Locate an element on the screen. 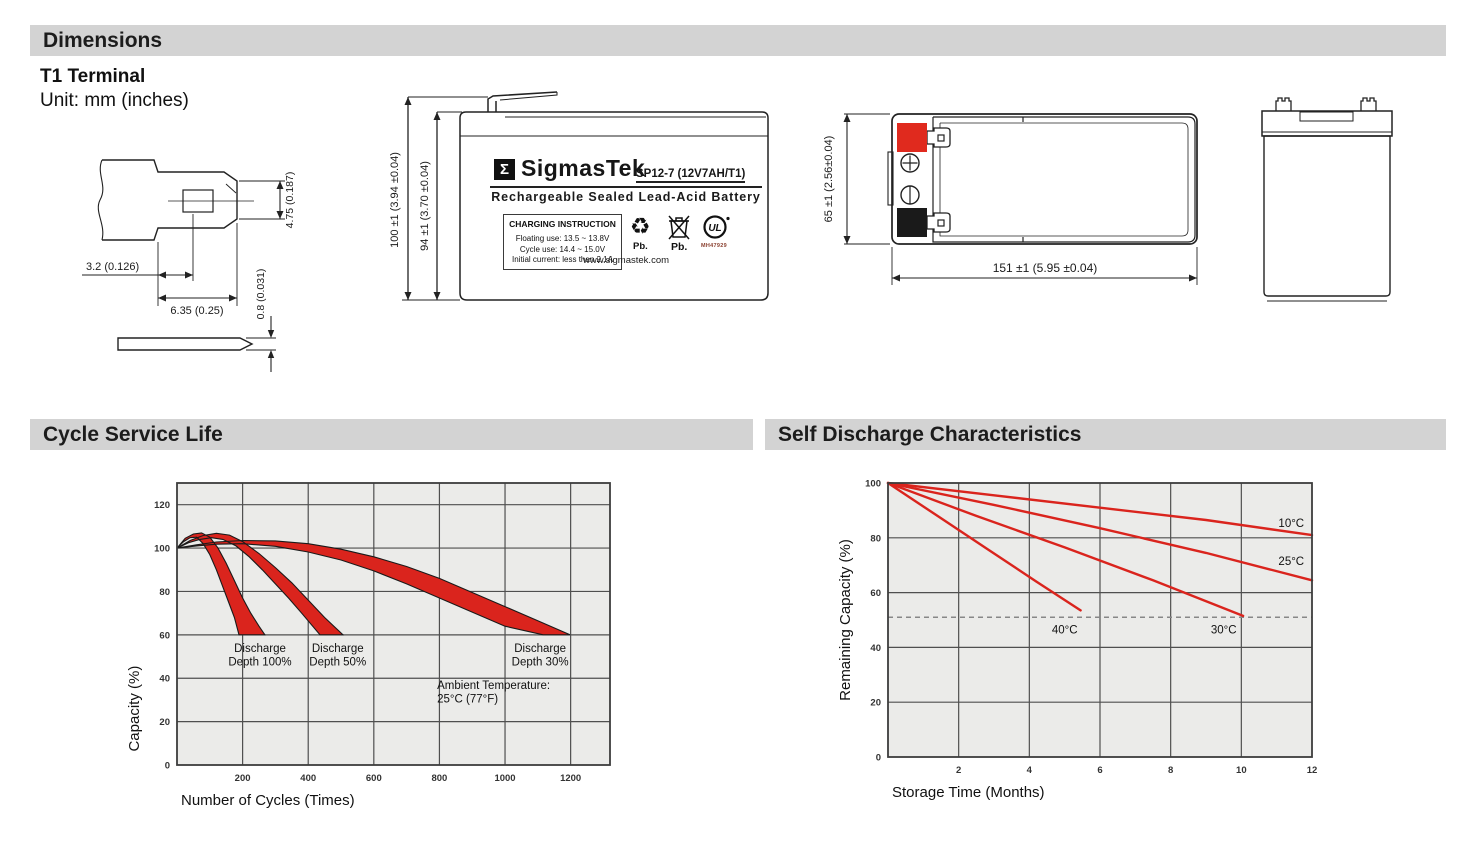 The height and width of the screenshot is (857, 1460). svg-text: 2 is located at coordinates (958, 770).